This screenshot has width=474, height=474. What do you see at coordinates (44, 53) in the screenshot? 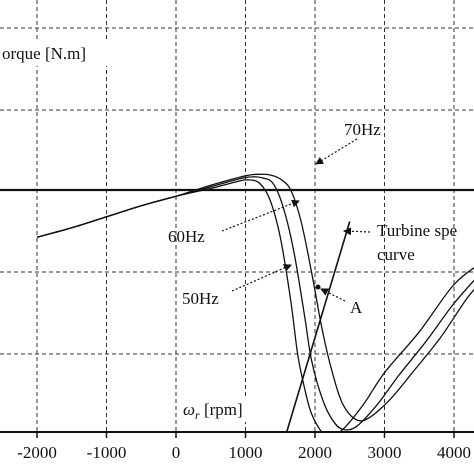
I see `y-axis-label: orque [N.m]` at bounding box center [44, 53].